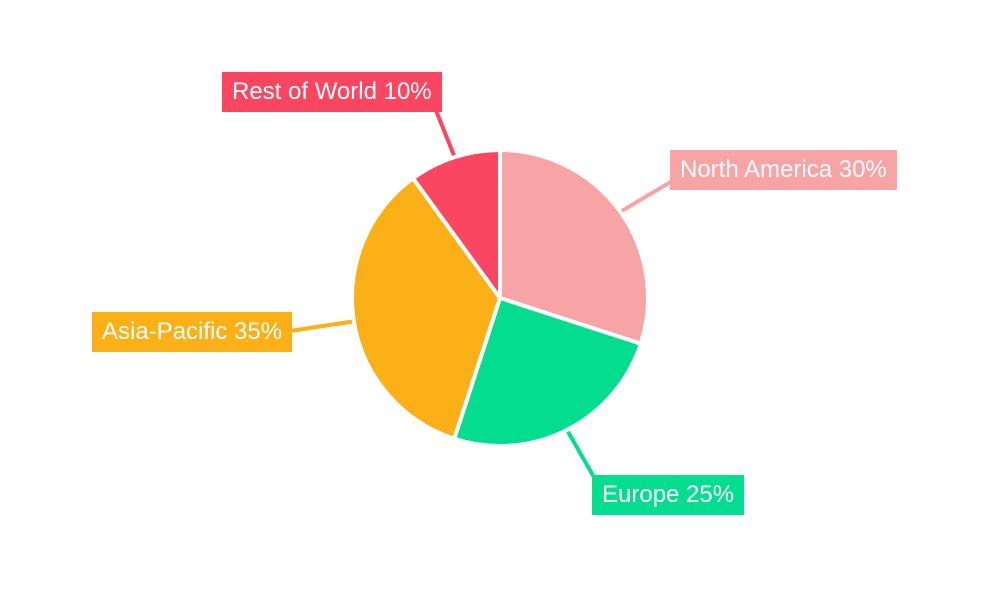 This screenshot has width=1000, height=600. I want to click on europe-leader-line, so click(581, 454).